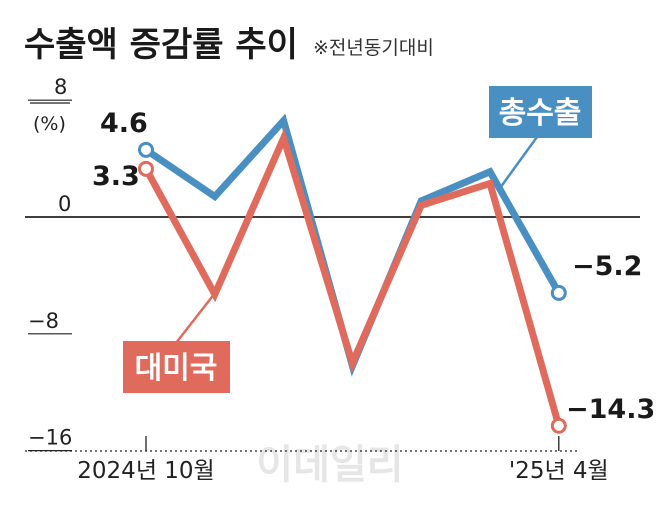 Image resolution: width=658 pixels, height=510 pixels. I want to click on y-tick-label: 0, so click(64, 204).